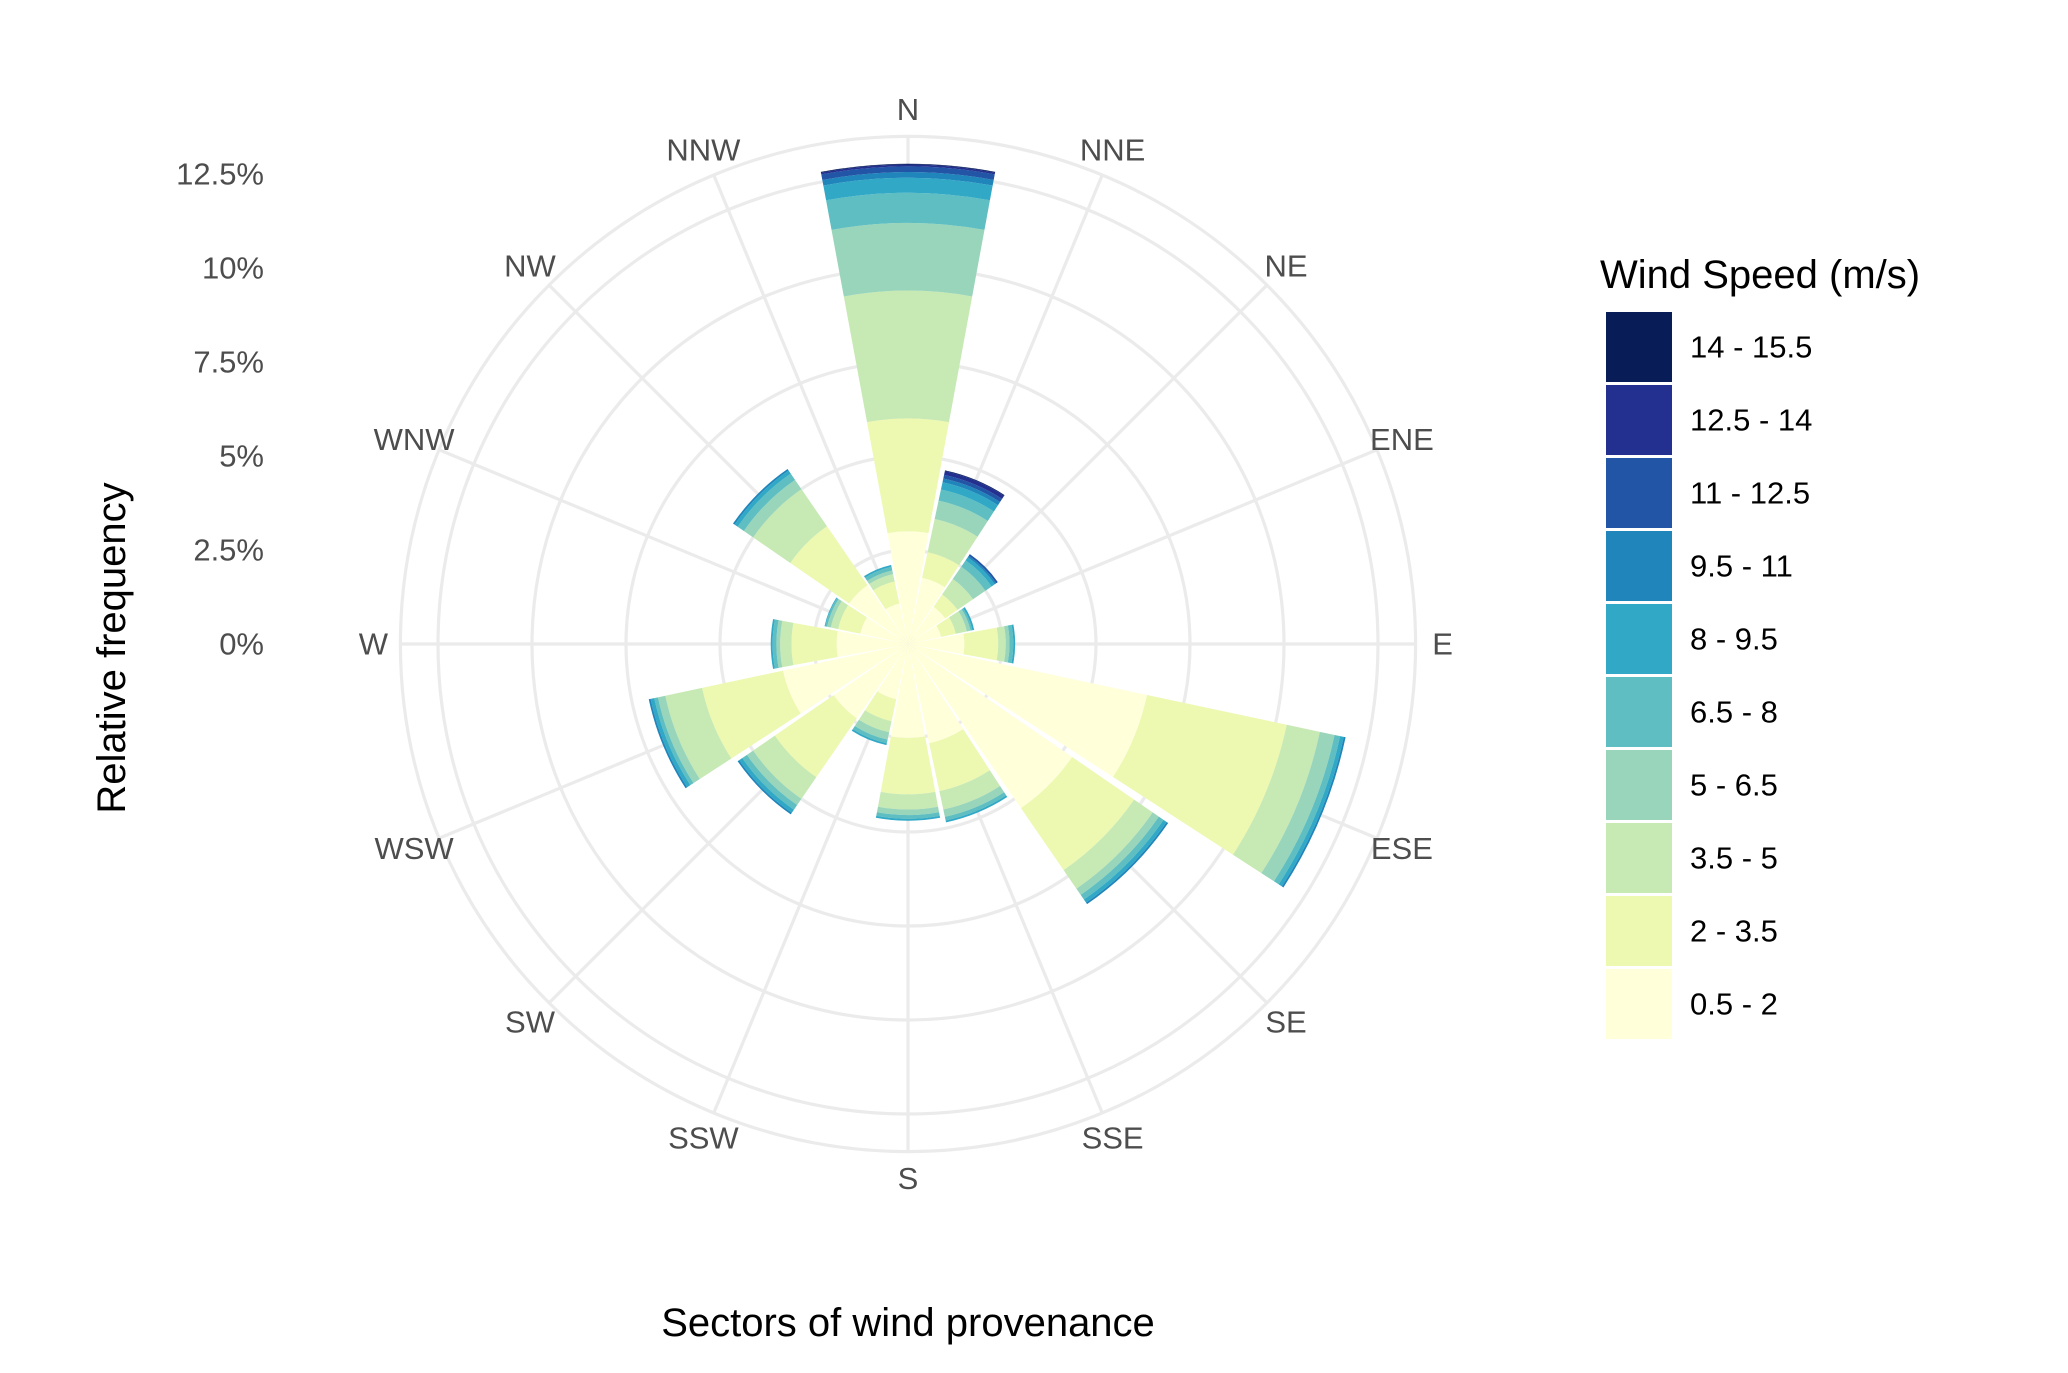  What do you see at coordinates (1402, 439) in the screenshot?
I see `direction-label-ene: ENE` at bounding box center [1402, 439].